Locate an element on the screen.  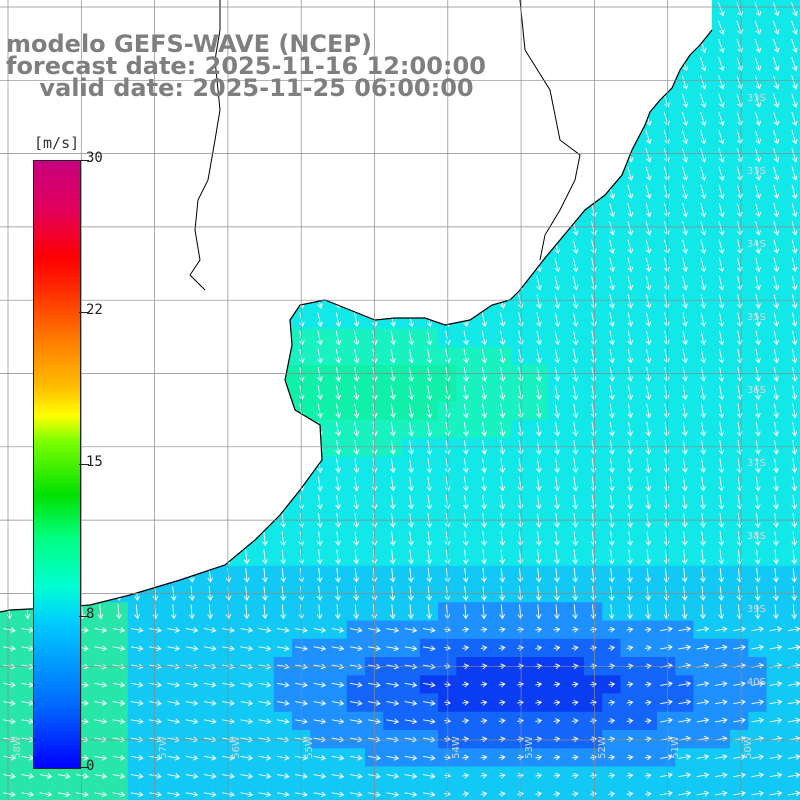
forecast-date: forecast date: 2025-11-16 12:00:00 is located at coordinates (246, 66).